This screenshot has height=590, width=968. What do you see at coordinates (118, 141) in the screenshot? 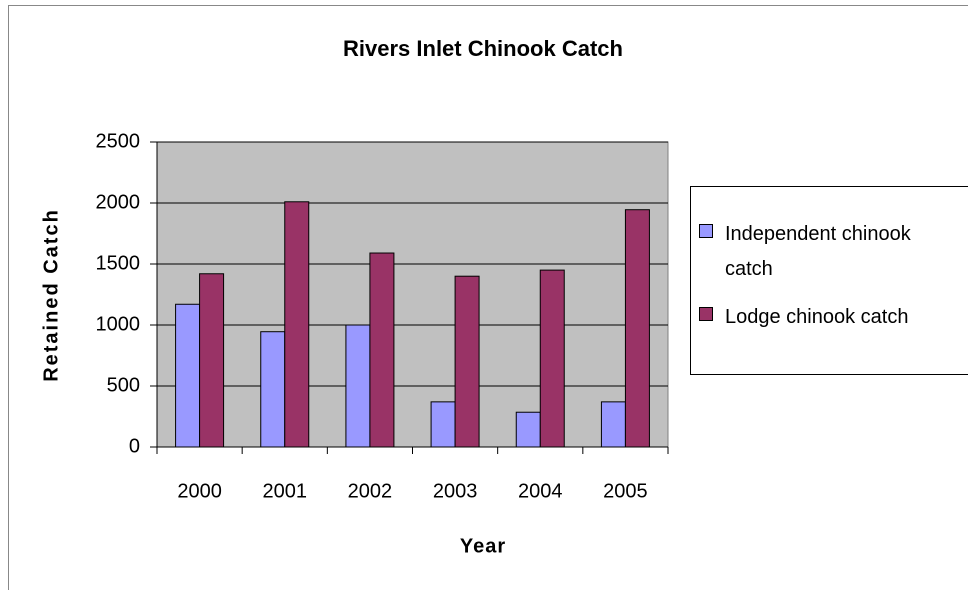
I see `y-tick-label: 2500` at bounding box center [118, 141].